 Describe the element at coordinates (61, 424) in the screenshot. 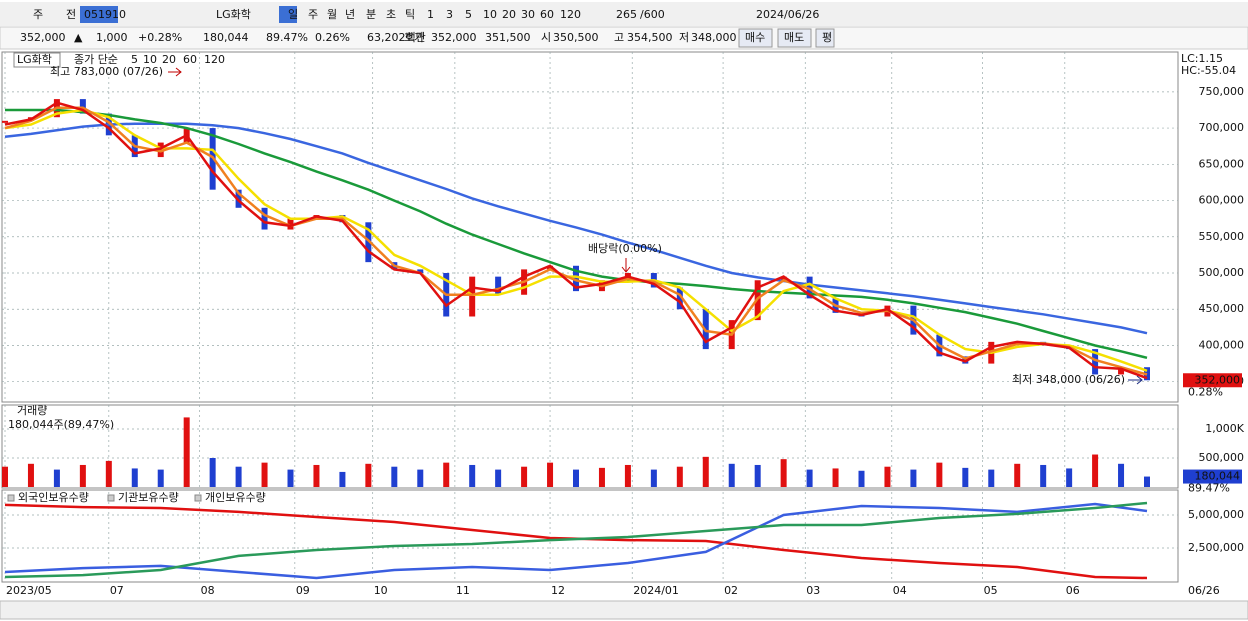

I see `panel-subtitle: 180,044주(89.47%)` at that location.